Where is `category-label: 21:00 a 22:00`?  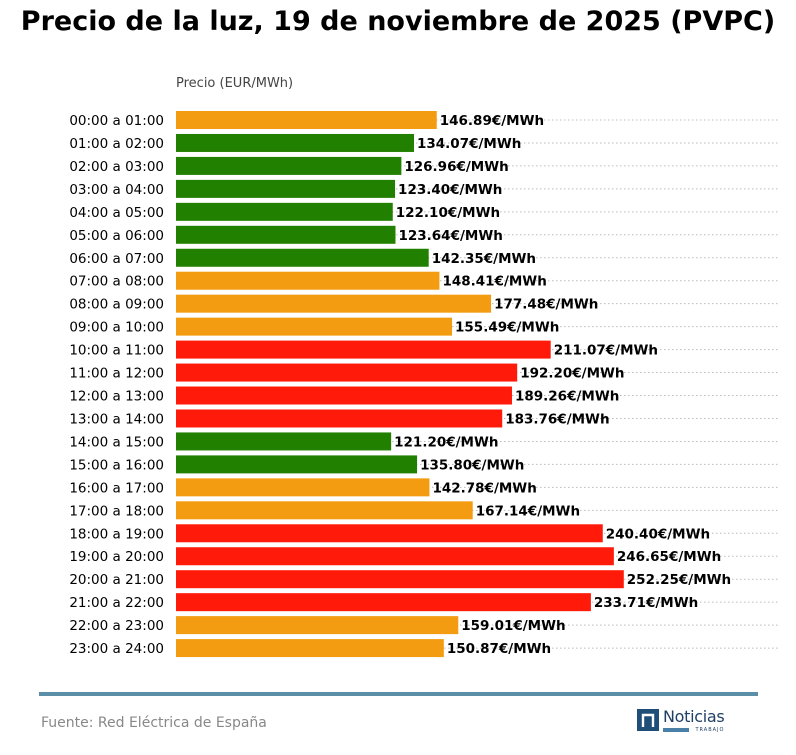 category-label: 21:00 a 22:00 is located at coordinates (116, 603).